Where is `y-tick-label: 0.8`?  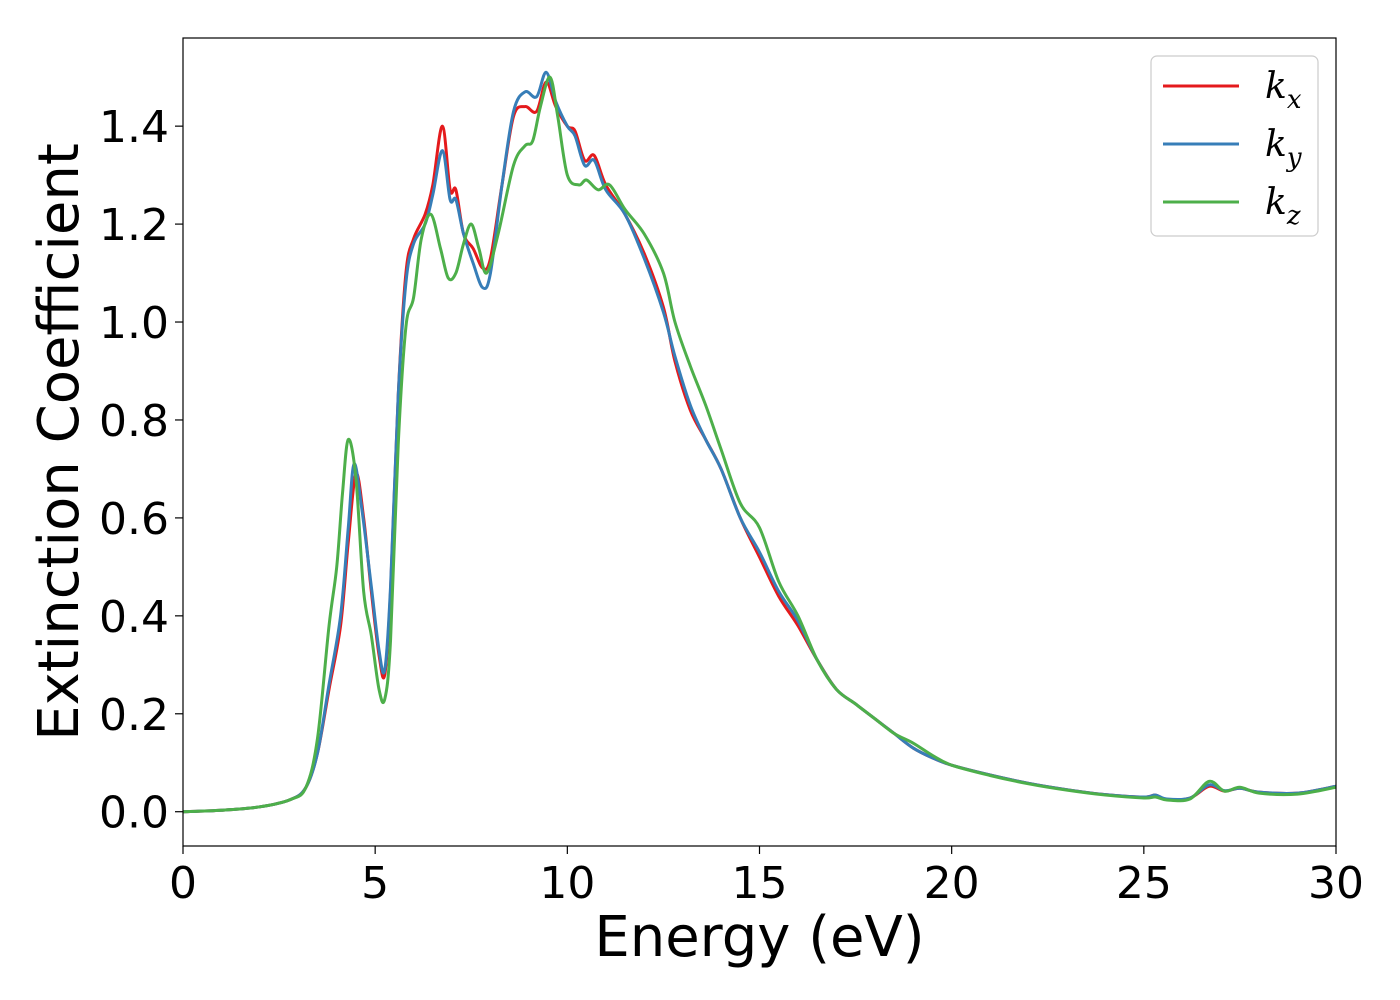
y-tick-label: 0.8 is located at coordinates (134, 421).